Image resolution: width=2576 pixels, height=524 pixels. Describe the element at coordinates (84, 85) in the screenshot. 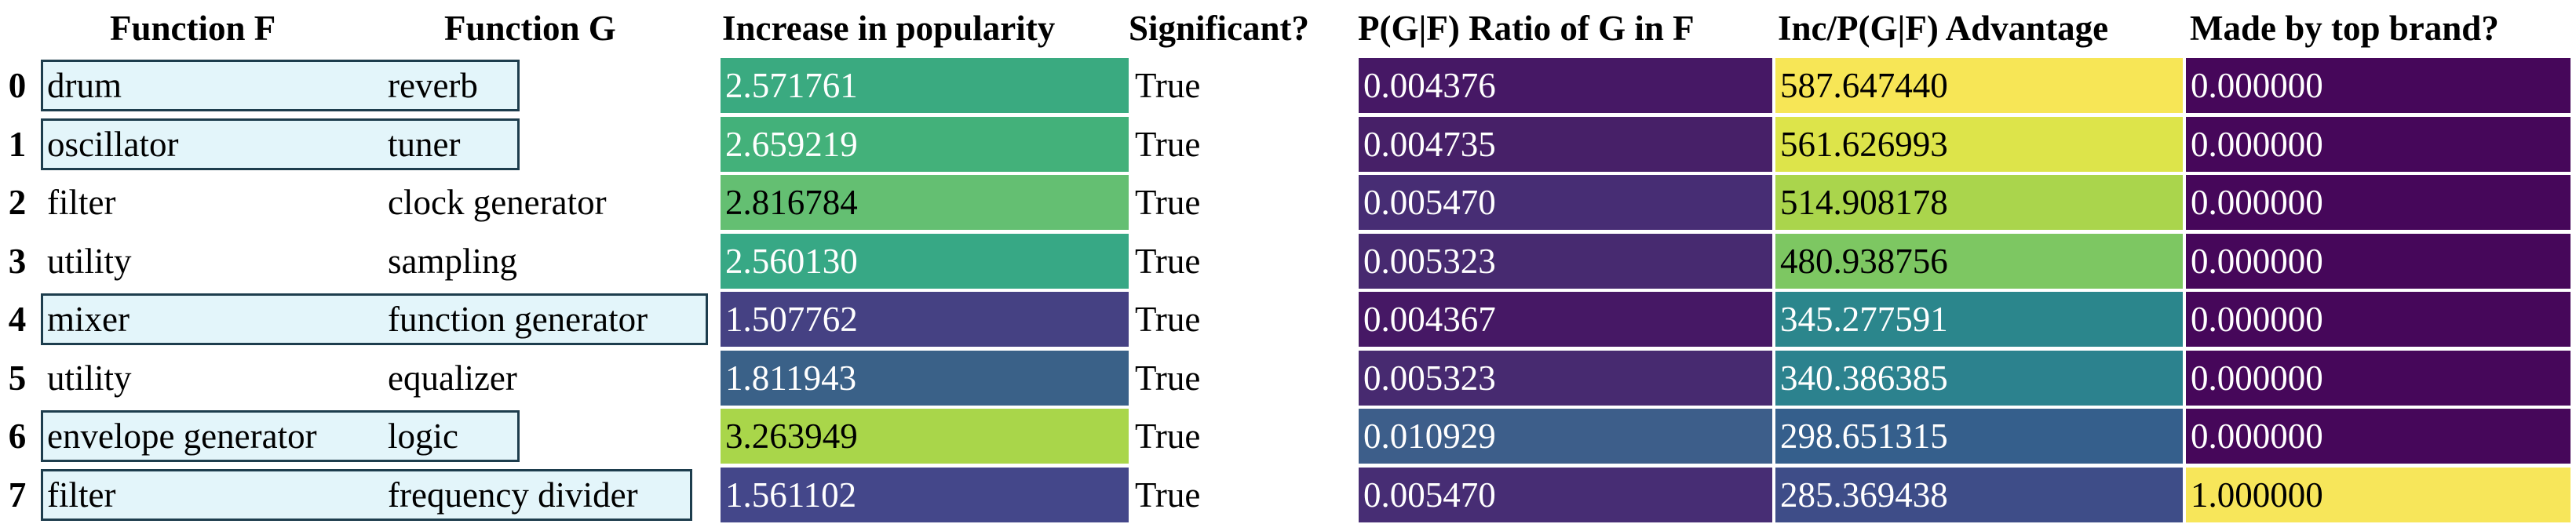

I see `function-f-cell: drum` at that location.